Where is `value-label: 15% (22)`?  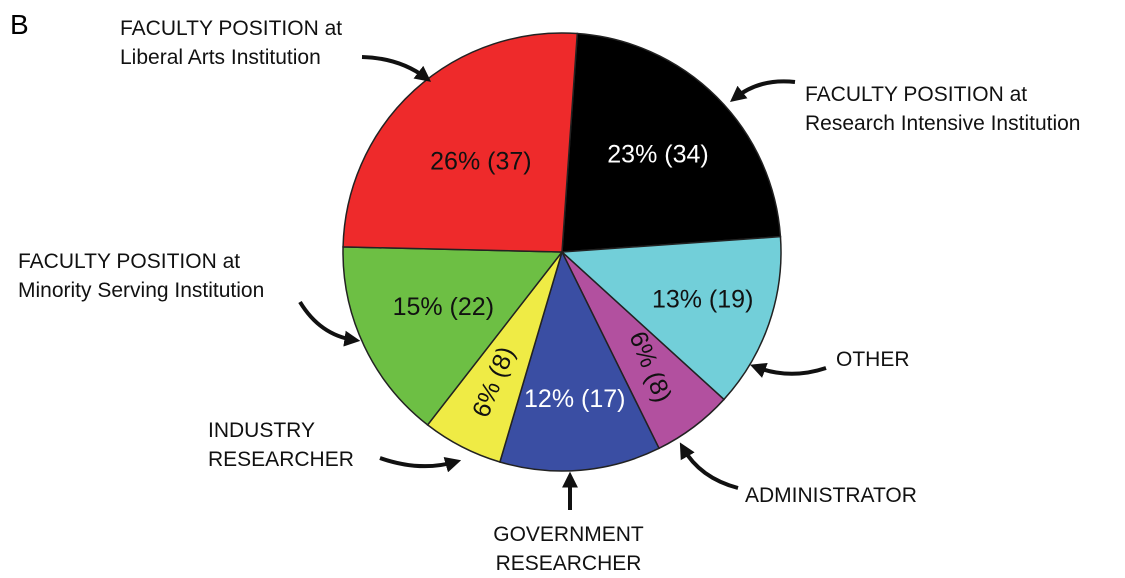 value-label: 15% (22) is located at coordinates (443, 307).